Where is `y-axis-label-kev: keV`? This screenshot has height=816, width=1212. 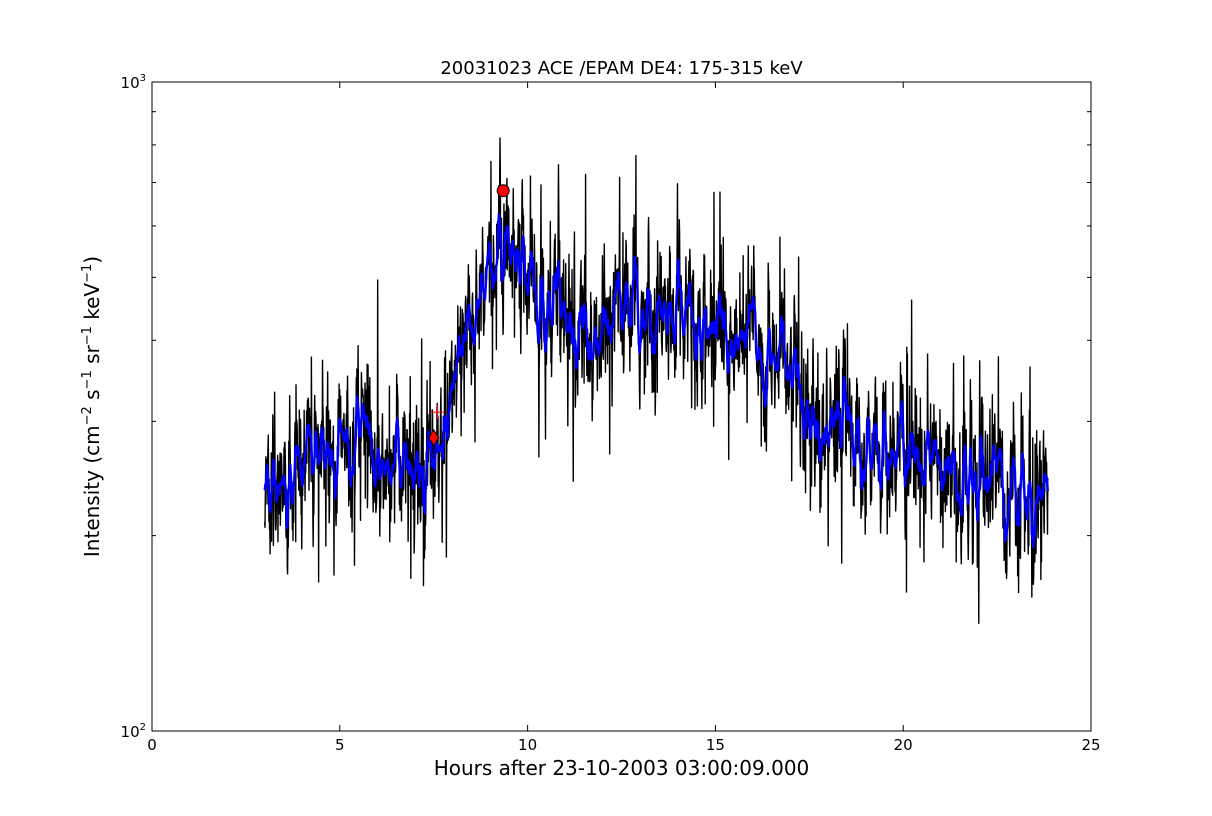 y-axis-label-kev: keV is located at coordinates (92, 305).